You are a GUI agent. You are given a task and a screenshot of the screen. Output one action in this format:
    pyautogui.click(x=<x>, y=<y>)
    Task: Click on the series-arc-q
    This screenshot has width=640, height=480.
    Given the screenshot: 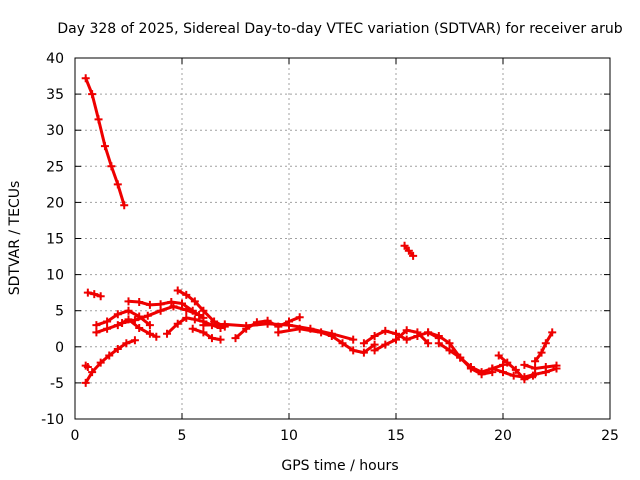 What is the action you would take?
    pyautogui.click(x=544, y=347)
    